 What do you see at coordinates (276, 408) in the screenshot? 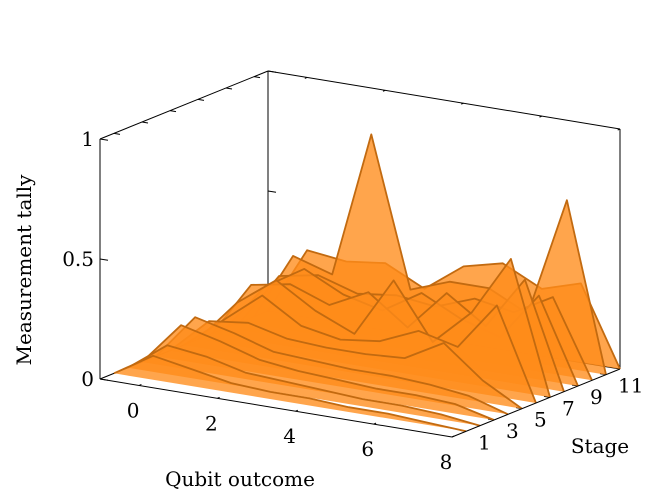
I see `x-axis-line` at bounding box center [276, 408].